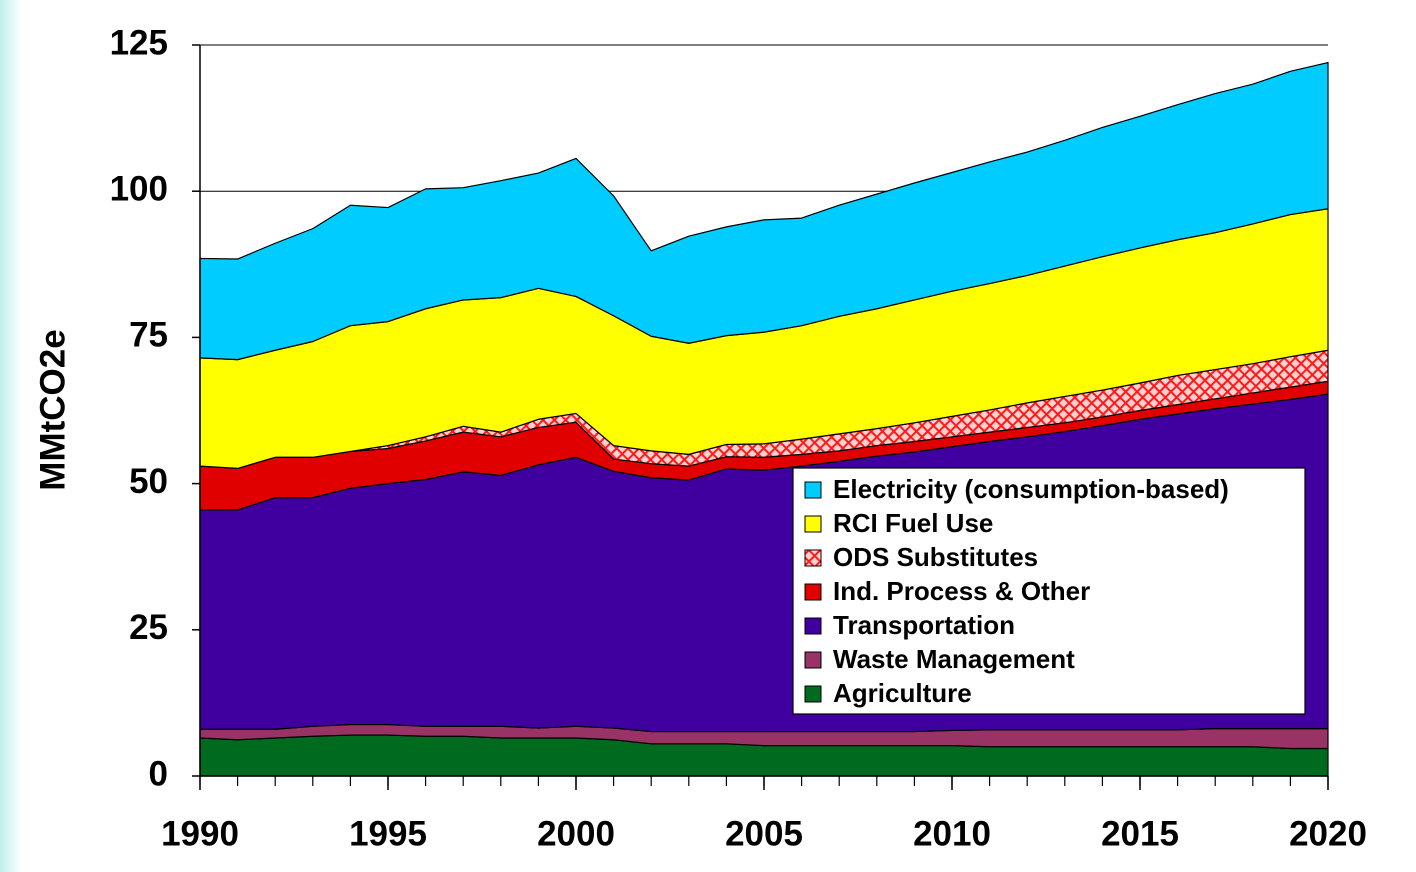 Image resolution: width=1416 pixels, height=872 pixels. What do you see at coordinates (1328, 833) in the screenshot?
I see `x-tick-label: 2020` at bounding box center [1328, 833].